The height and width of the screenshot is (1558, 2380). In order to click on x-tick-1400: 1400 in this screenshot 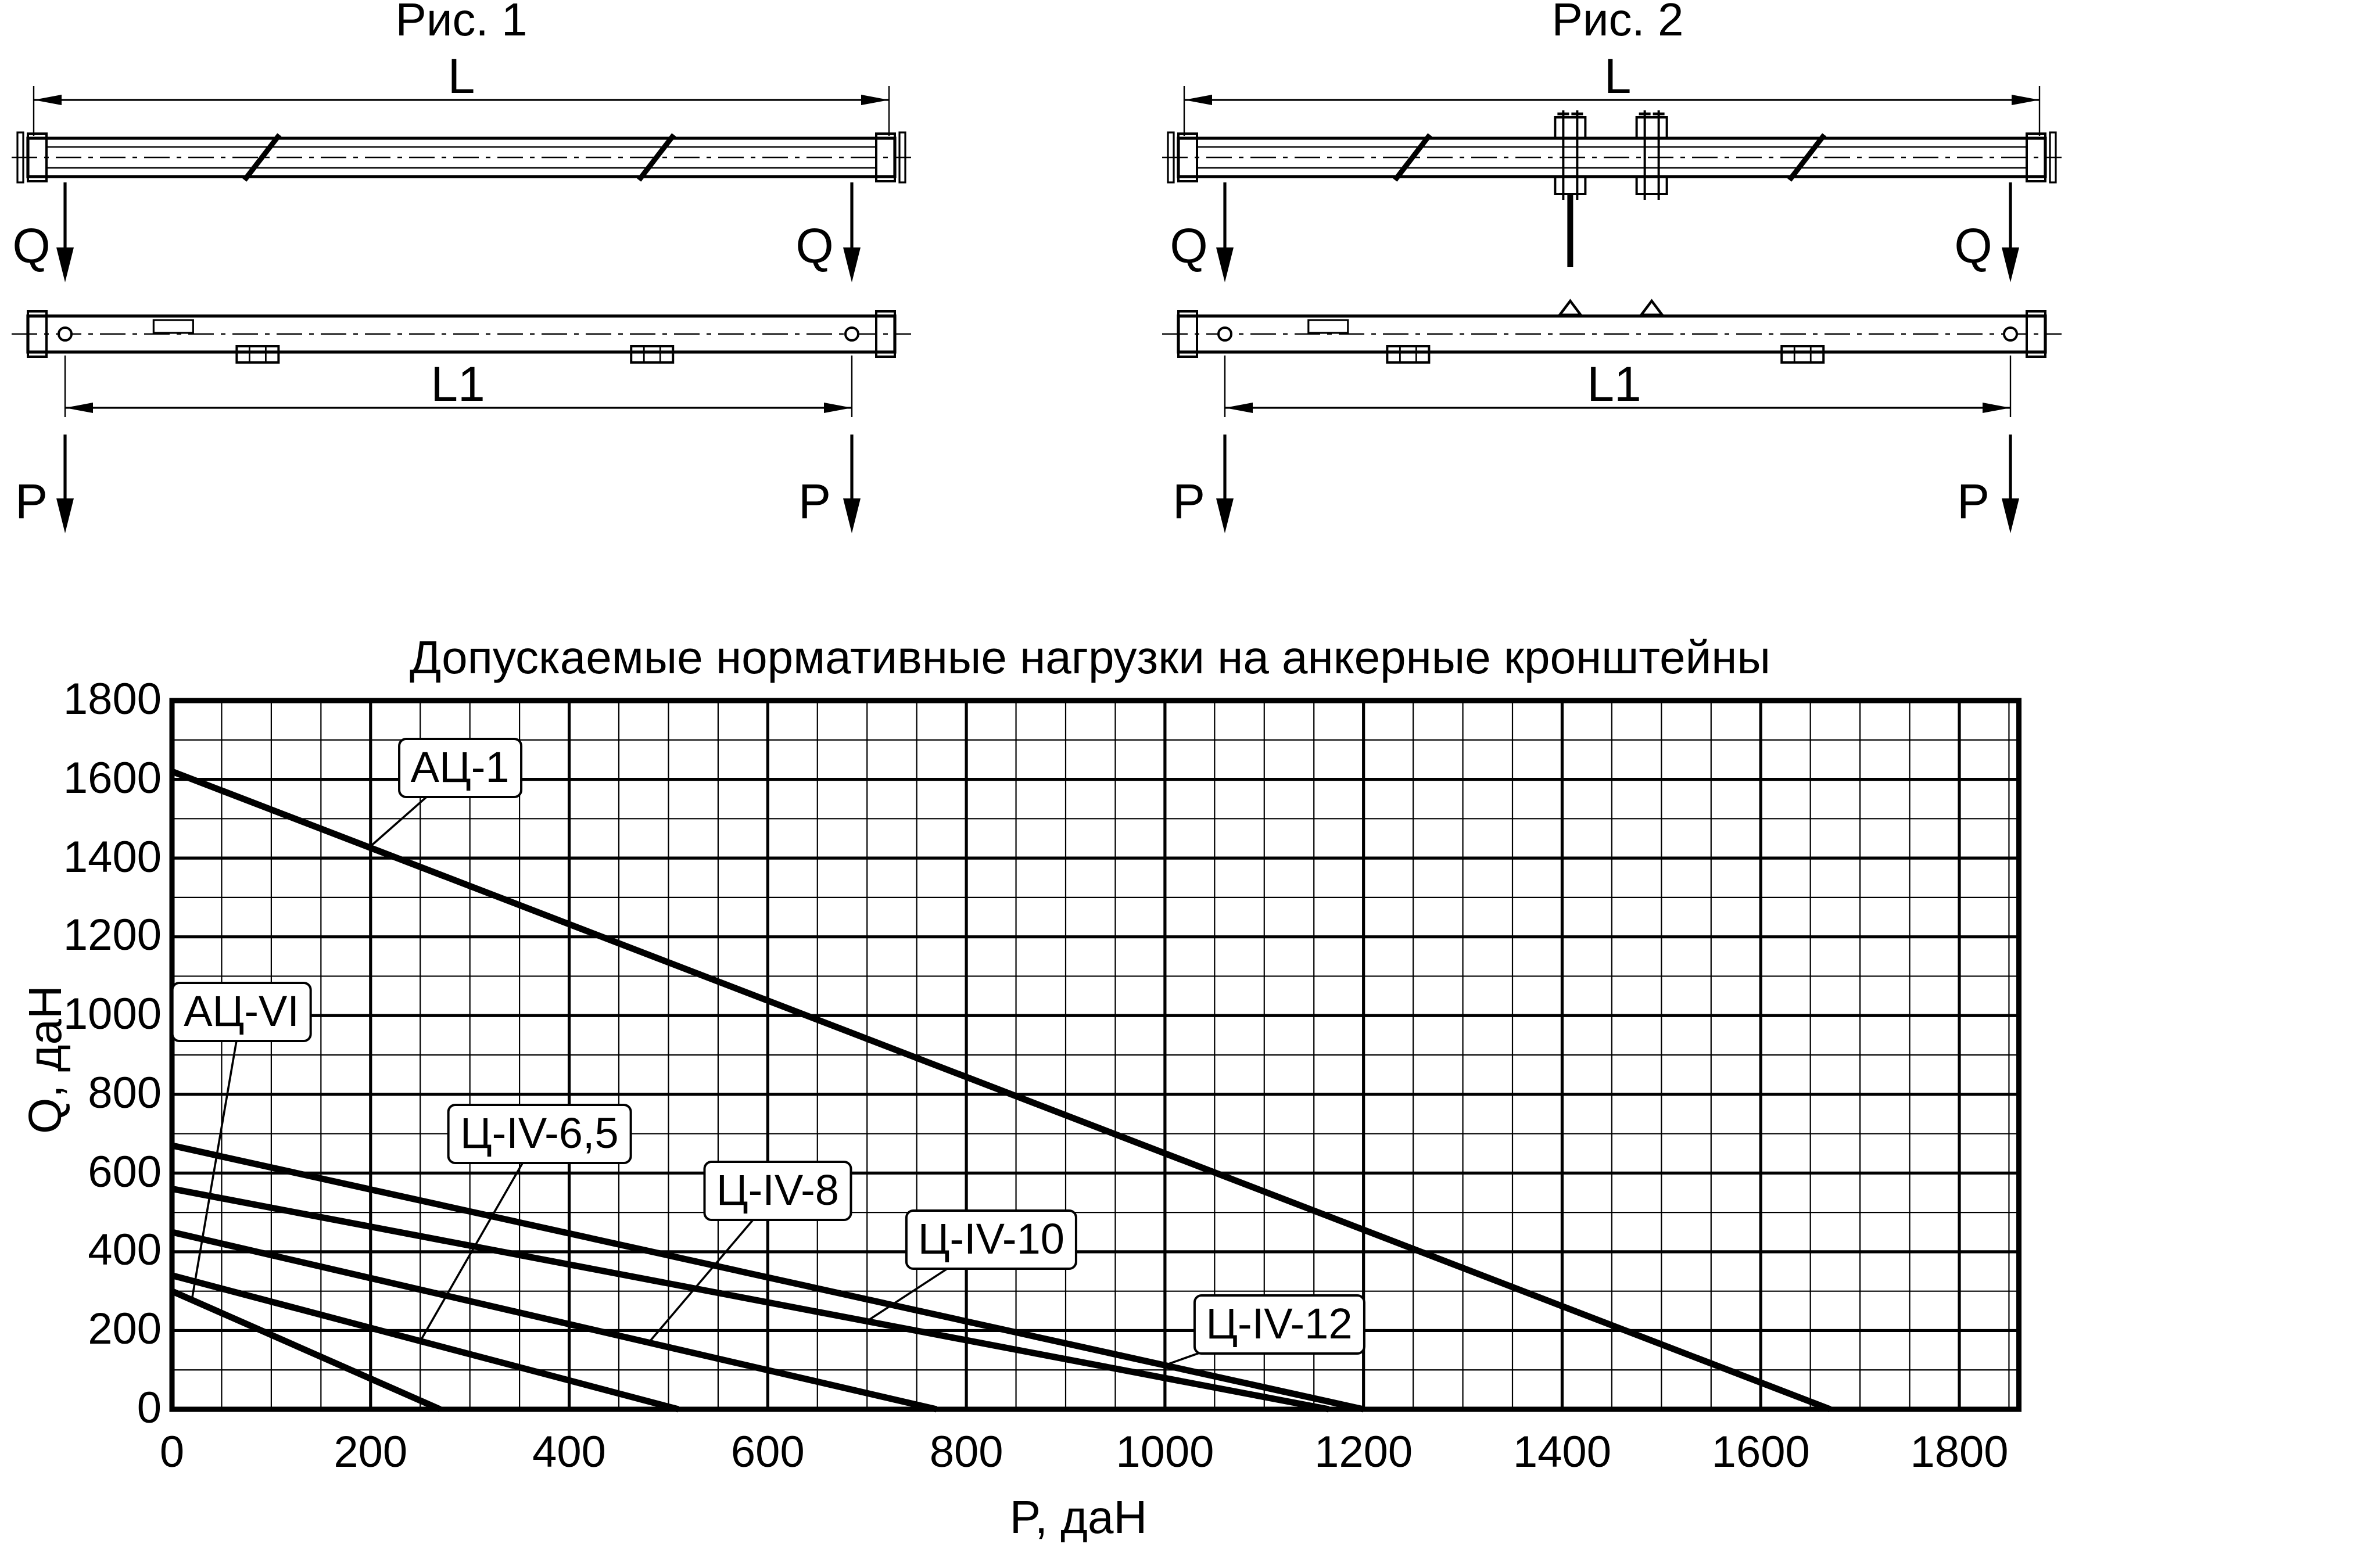, I will do `click(1561, 1452)`.